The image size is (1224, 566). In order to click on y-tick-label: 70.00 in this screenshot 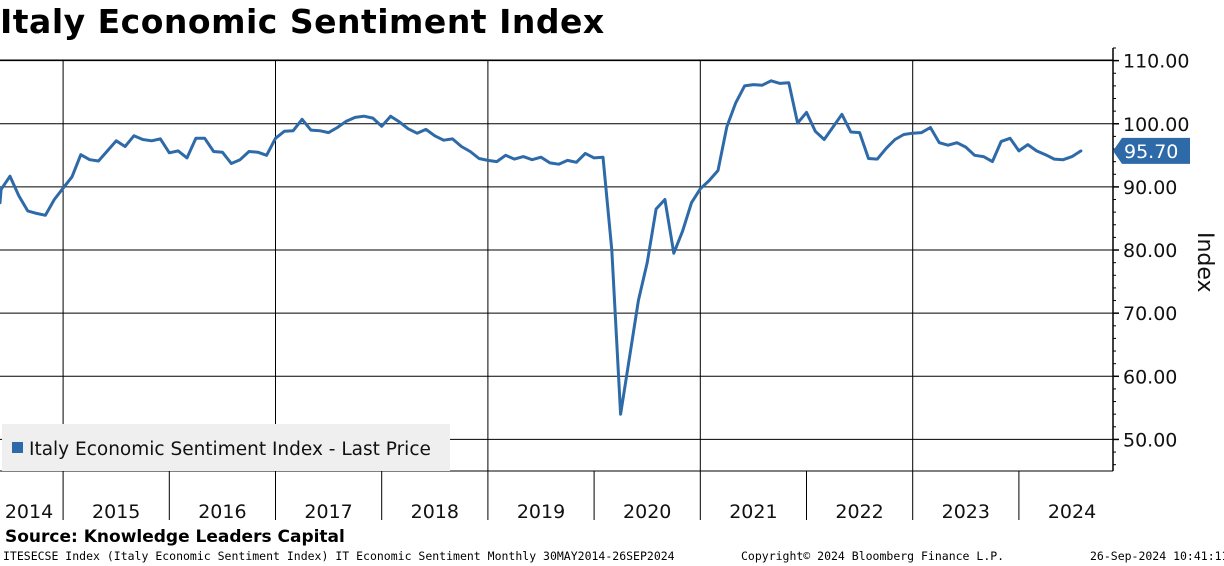, I will do `click(1150, 314)`.